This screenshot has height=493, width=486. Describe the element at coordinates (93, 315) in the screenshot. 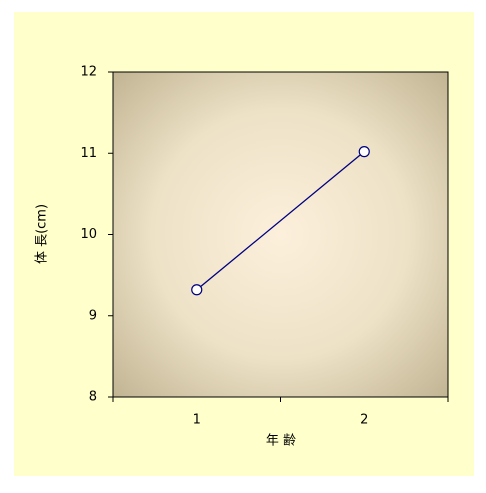

I see `y-tick-label: 9` at that location.